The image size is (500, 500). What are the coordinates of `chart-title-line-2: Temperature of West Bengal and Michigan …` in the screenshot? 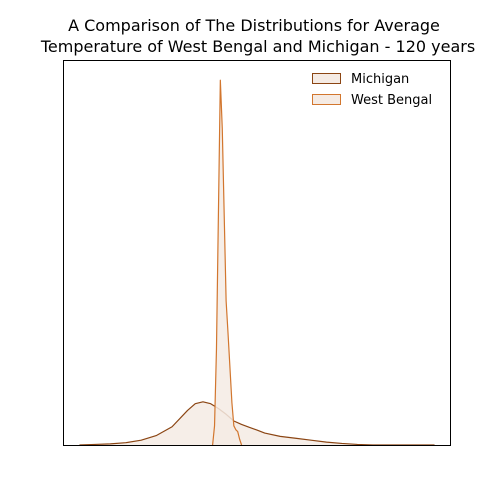 It's located at (257, 46).